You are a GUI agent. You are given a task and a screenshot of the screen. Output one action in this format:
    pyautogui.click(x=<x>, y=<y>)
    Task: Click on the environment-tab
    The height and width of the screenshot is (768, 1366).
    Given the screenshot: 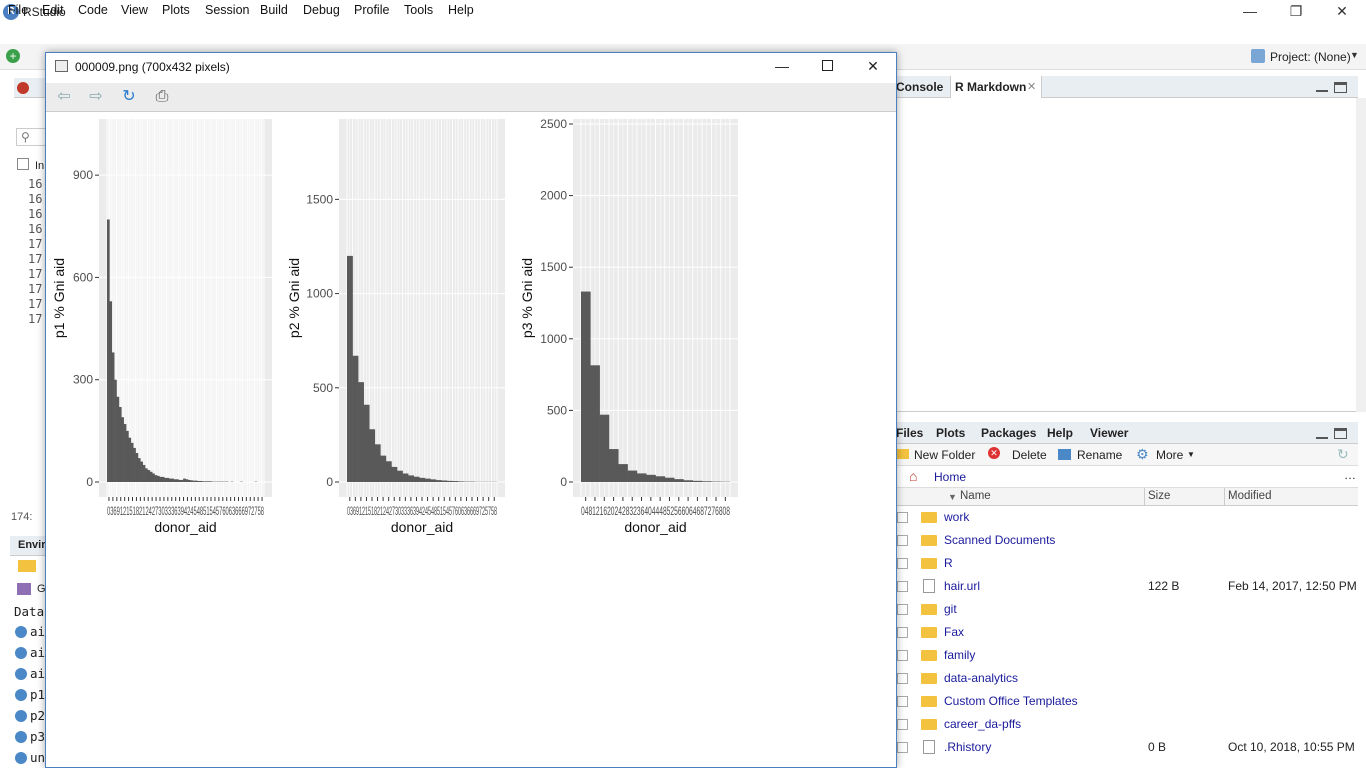 What is the action you would take?
    pyautogui.click(x=28, y=546)
    